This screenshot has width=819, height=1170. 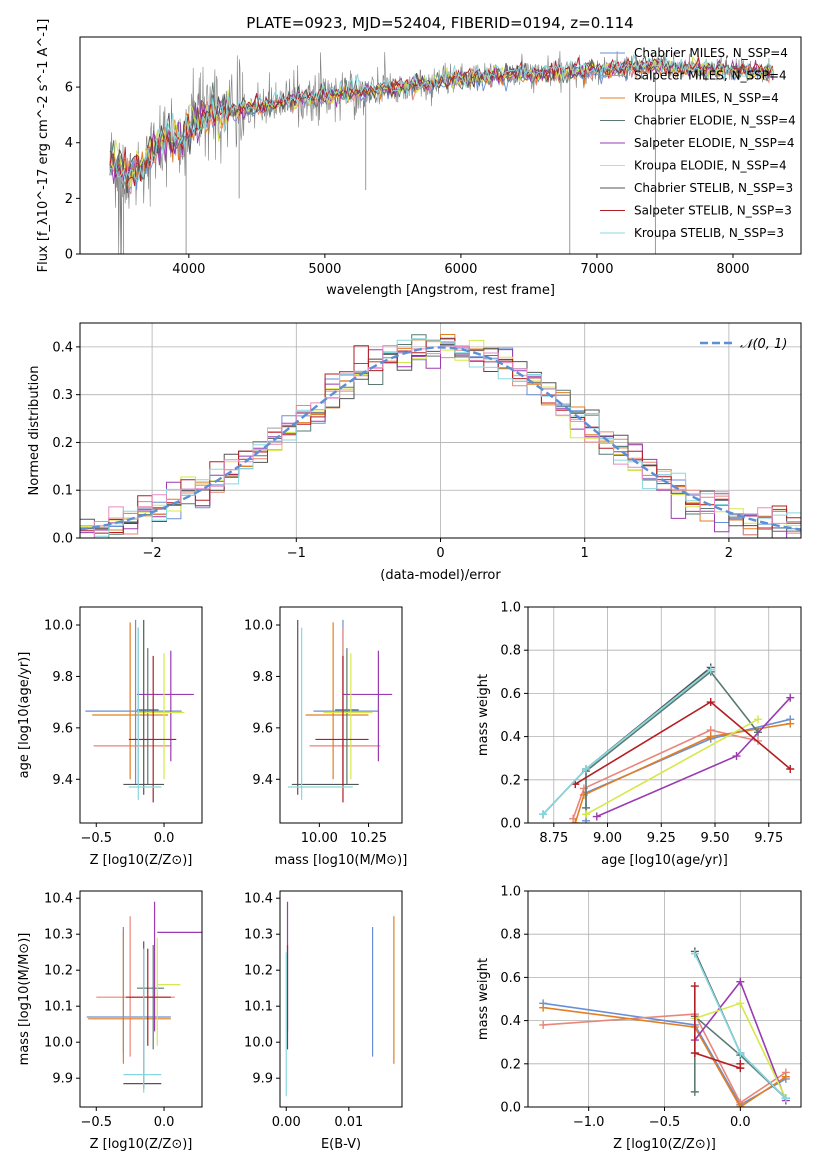 What do you see at coordinates (596, 269) in the screenshot?
I see `x-tick-label: 7000` at bounding box center [596, 269].